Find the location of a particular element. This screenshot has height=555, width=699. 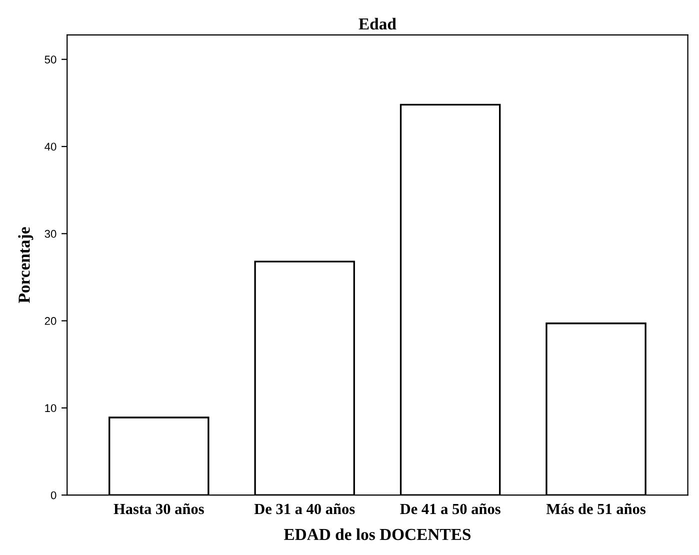

y-tick-label: 30 is located at coordinates (50, 234).